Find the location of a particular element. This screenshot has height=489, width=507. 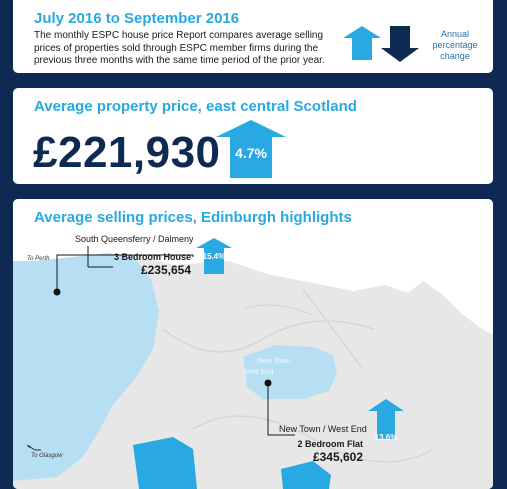

average-price-value: £221,930 is located at coordinates (127, 152).